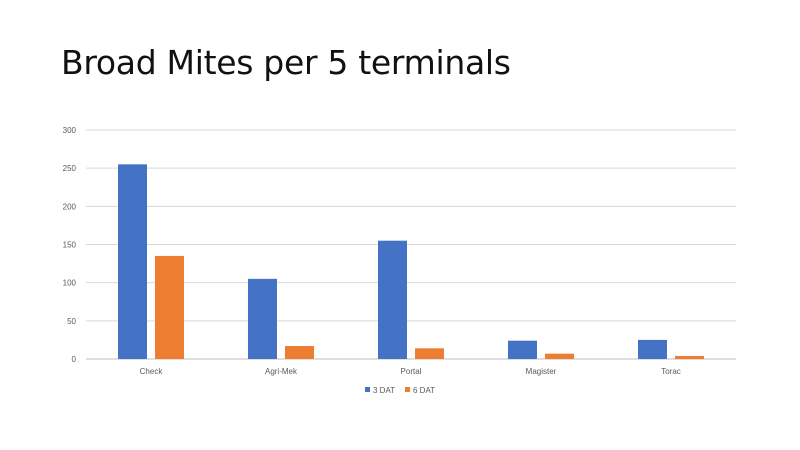 This screenshot has height=450, width=800. Describe the element at coordinates (169, 307) in the screenshot. I see `bar-6-dat-check` at that location.